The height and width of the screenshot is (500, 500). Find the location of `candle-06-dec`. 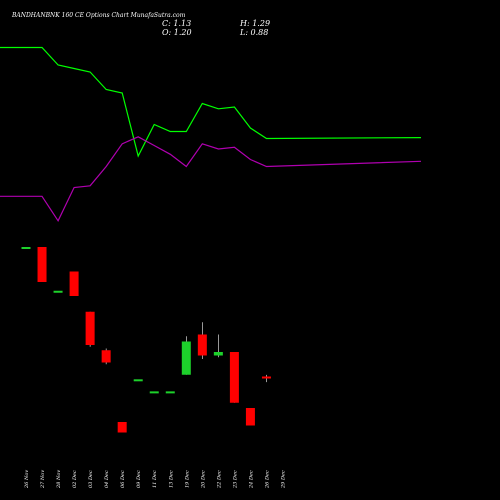

candle-06-dec is located at coordinates (122, 427).